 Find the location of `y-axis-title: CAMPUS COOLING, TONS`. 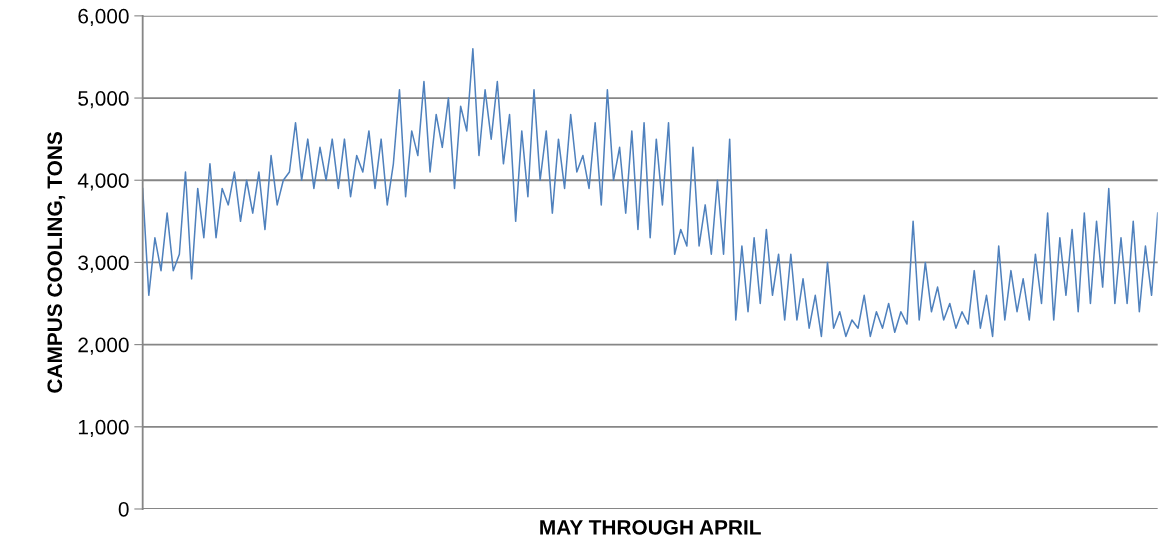

y-axis-title: CAMPUS COOLING, TONS is located at coordinates (56, 262).